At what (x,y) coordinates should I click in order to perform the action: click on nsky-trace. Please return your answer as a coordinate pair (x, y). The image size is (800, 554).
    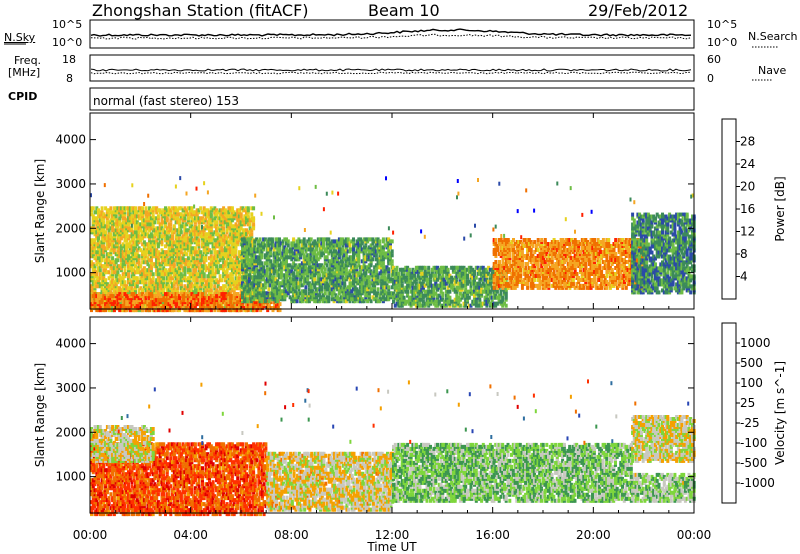
    Looking at the image, I should click on (391, 32).